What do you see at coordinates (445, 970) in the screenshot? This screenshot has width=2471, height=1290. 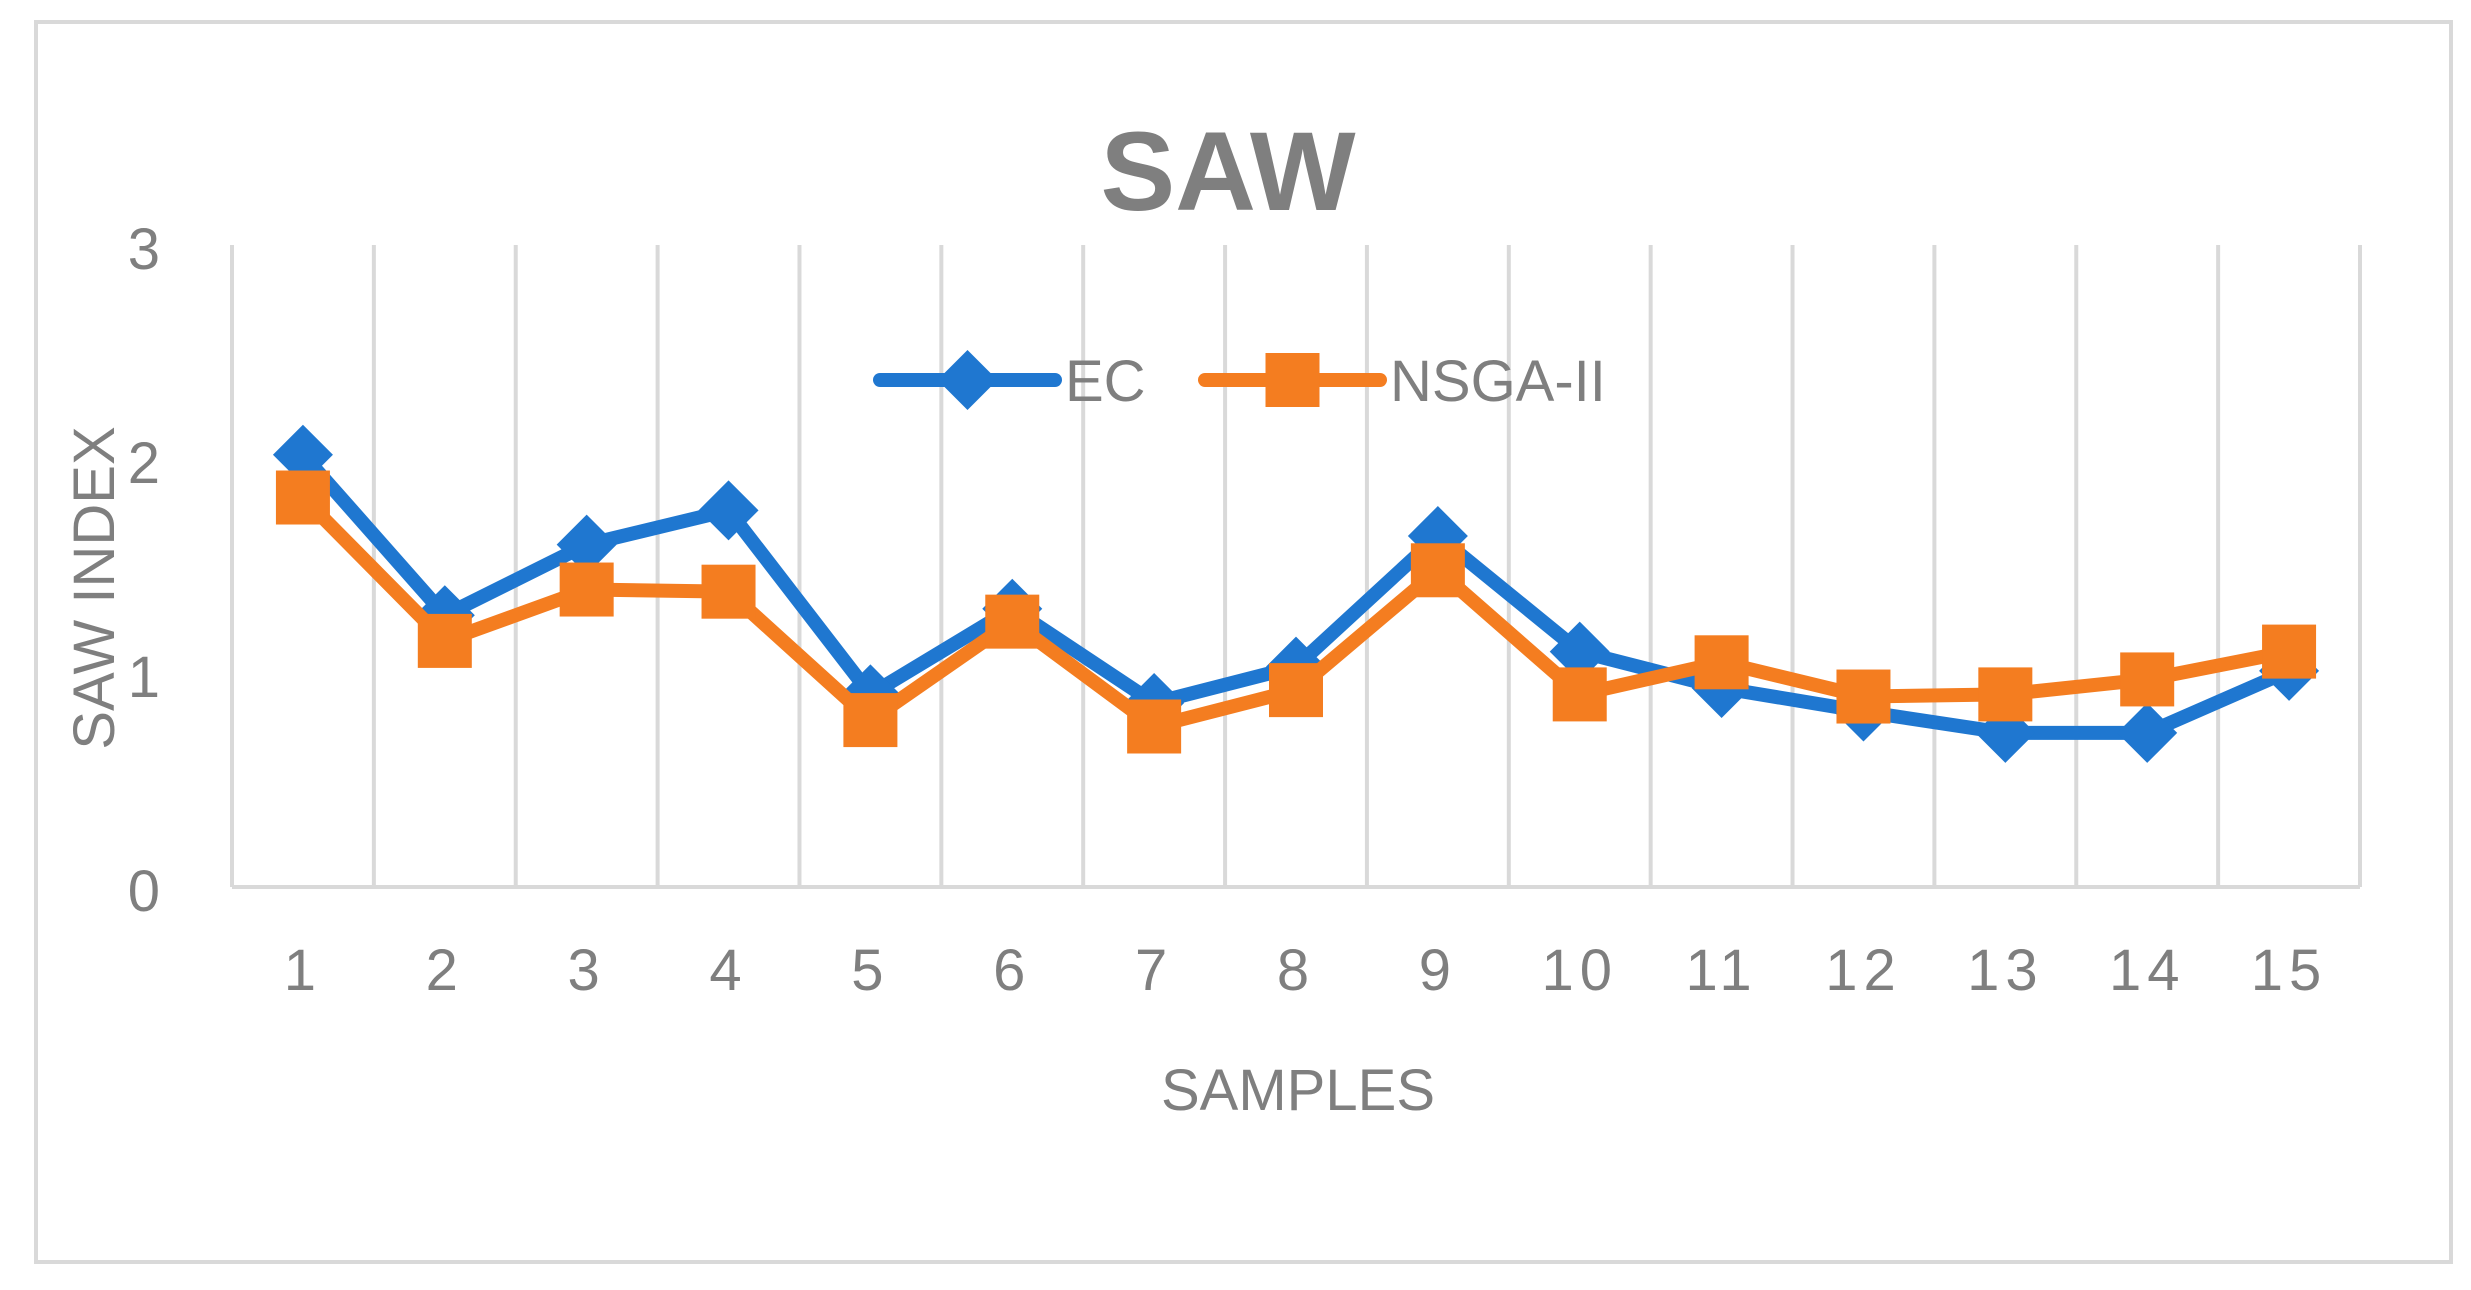 I see `x-tick-label: 2` at bounding box center [445, 970].